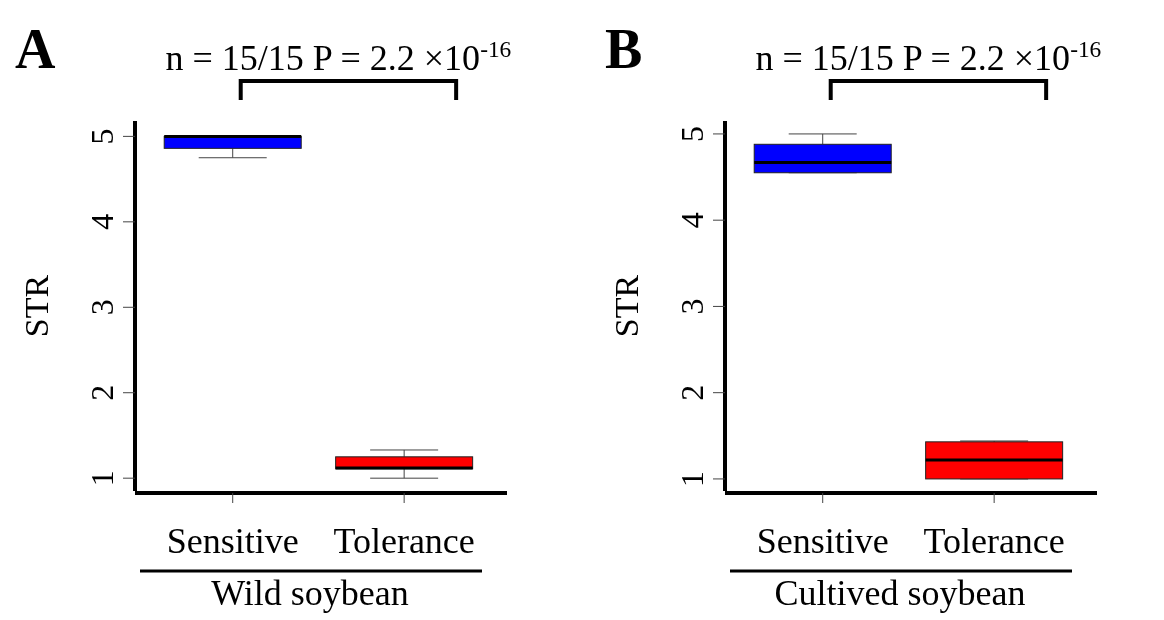 Image resolution: width=1164 pixels, height=620 pixels. Describe the element at coordinates (900, 593) in the screenshot. I see `x-axis-title: Cultived soybean` at that location.